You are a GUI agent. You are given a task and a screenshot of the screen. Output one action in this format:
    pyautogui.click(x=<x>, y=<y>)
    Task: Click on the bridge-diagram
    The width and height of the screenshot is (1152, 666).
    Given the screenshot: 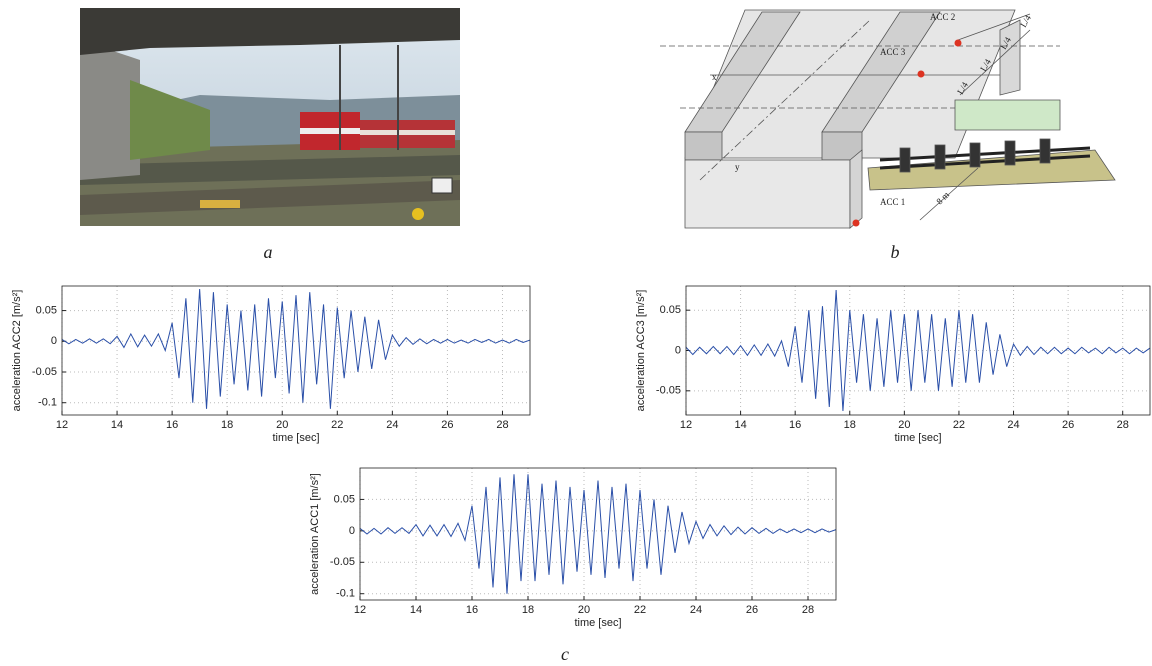 What is the action you would take?
    pyautogui.click(x=888, y=119)
    